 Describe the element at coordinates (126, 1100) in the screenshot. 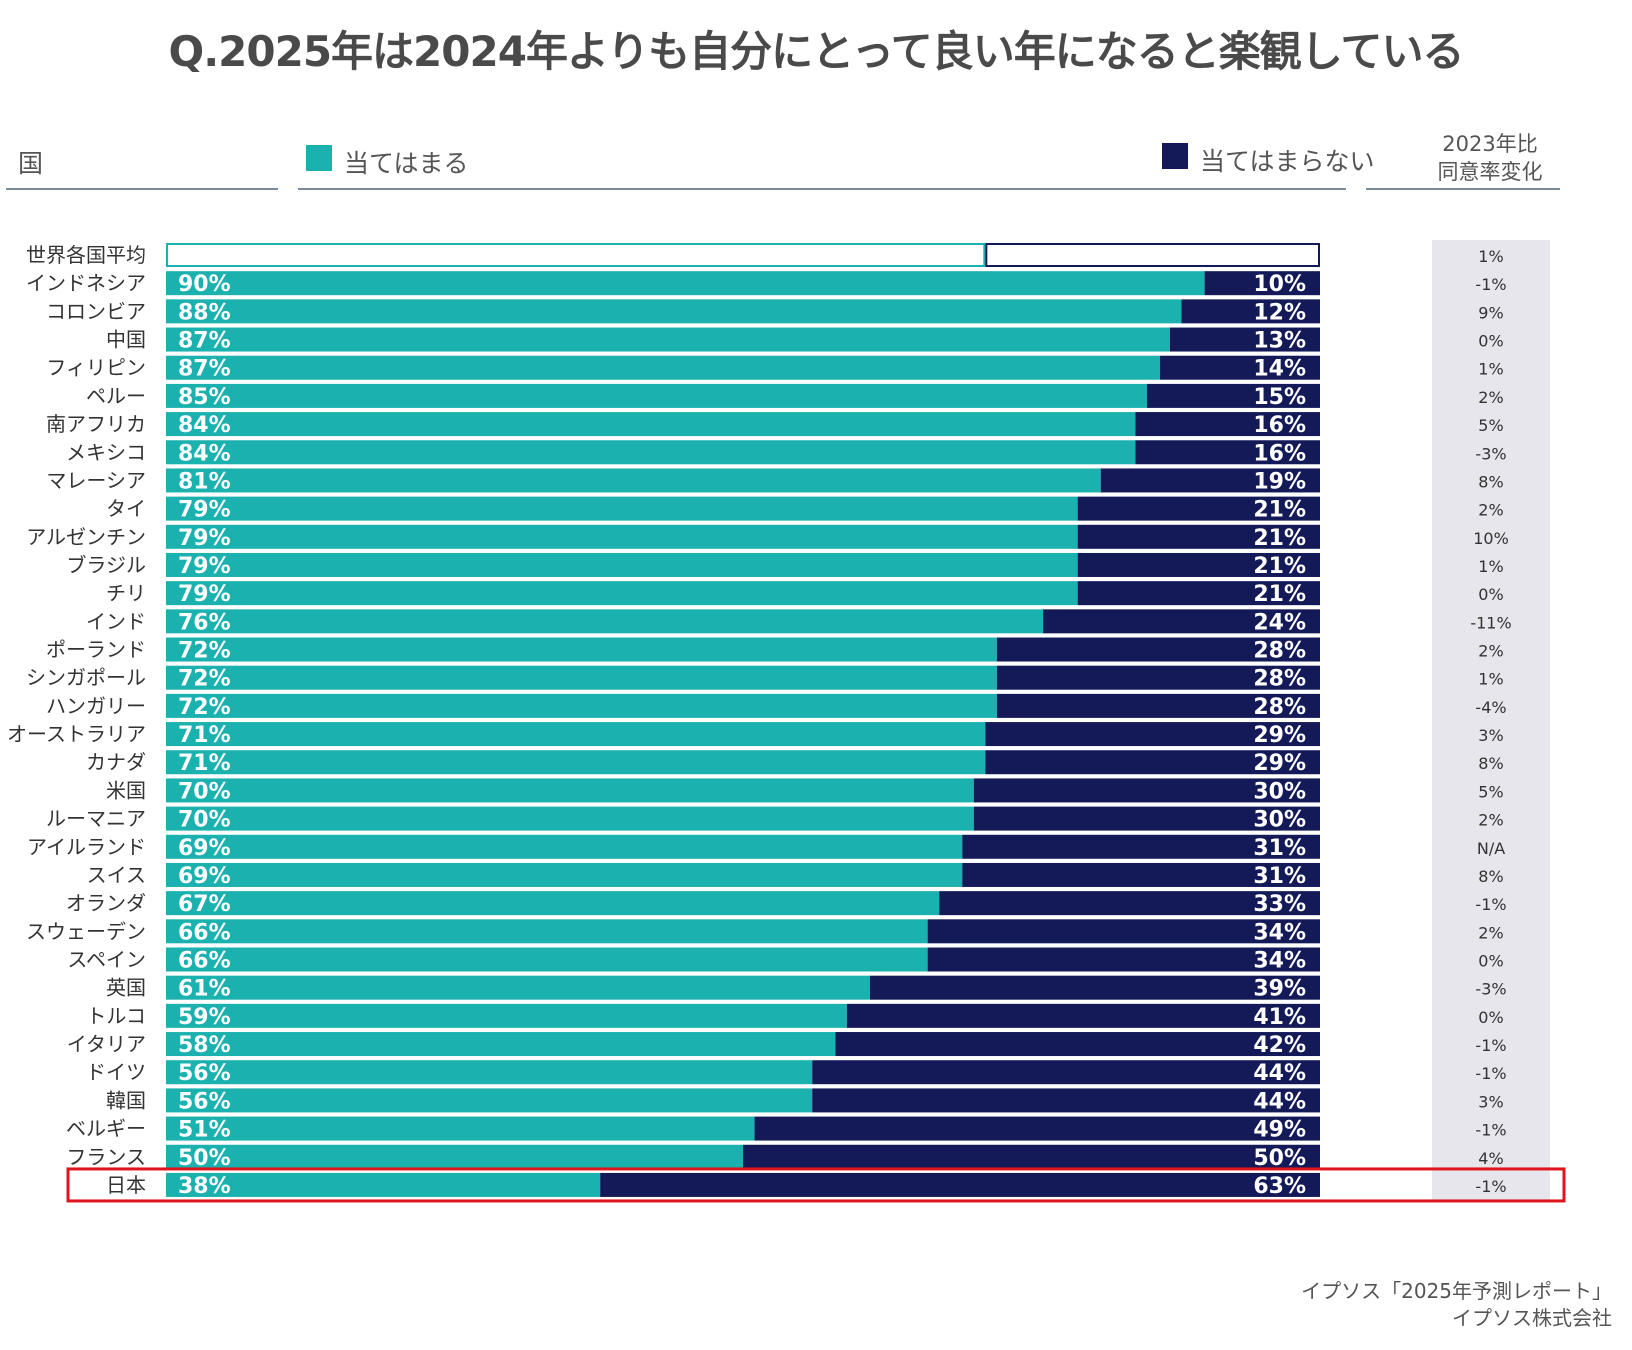

I see `country-label: 韓国` at that location.